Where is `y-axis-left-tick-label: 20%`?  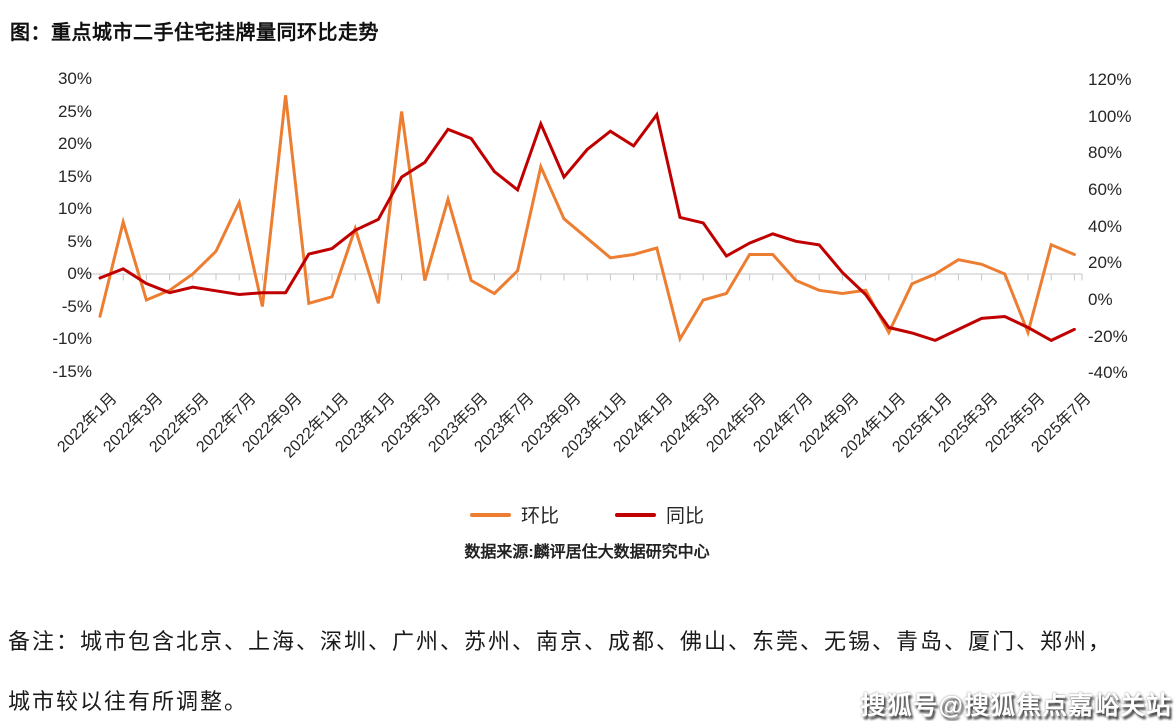 y-axis-left-tick-label: 20% is located at coordinates (74, 143).